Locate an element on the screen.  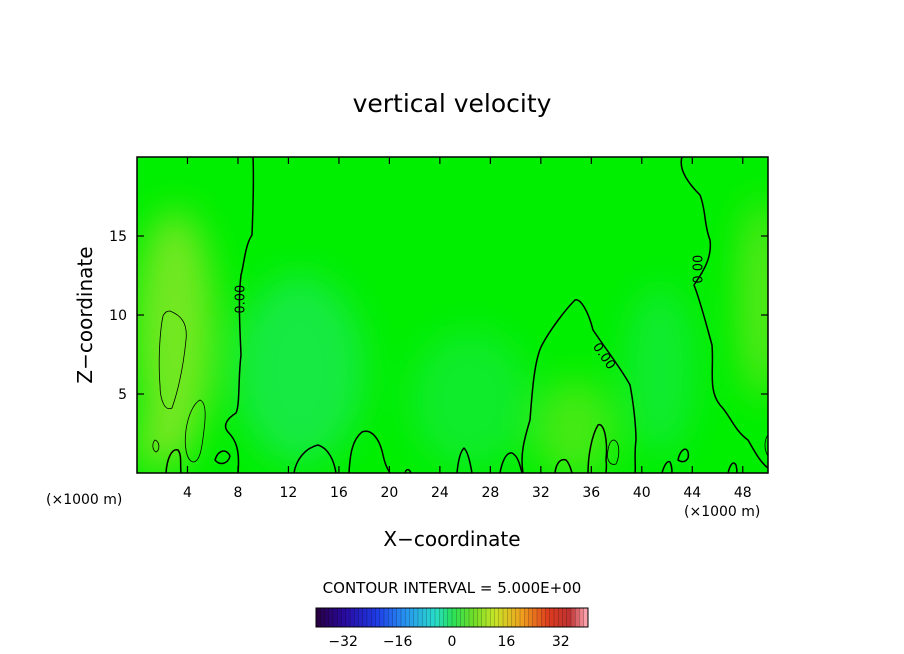
contour-zero-left is located at coordinates (239, 315).